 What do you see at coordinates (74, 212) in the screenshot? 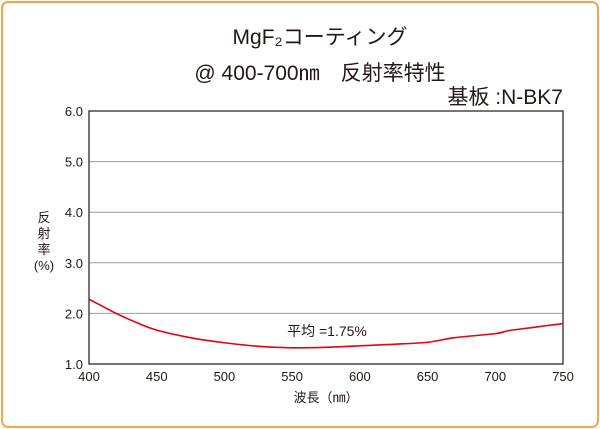
I see `y-tick-label: 4.0` at bounding box center [74, 212].